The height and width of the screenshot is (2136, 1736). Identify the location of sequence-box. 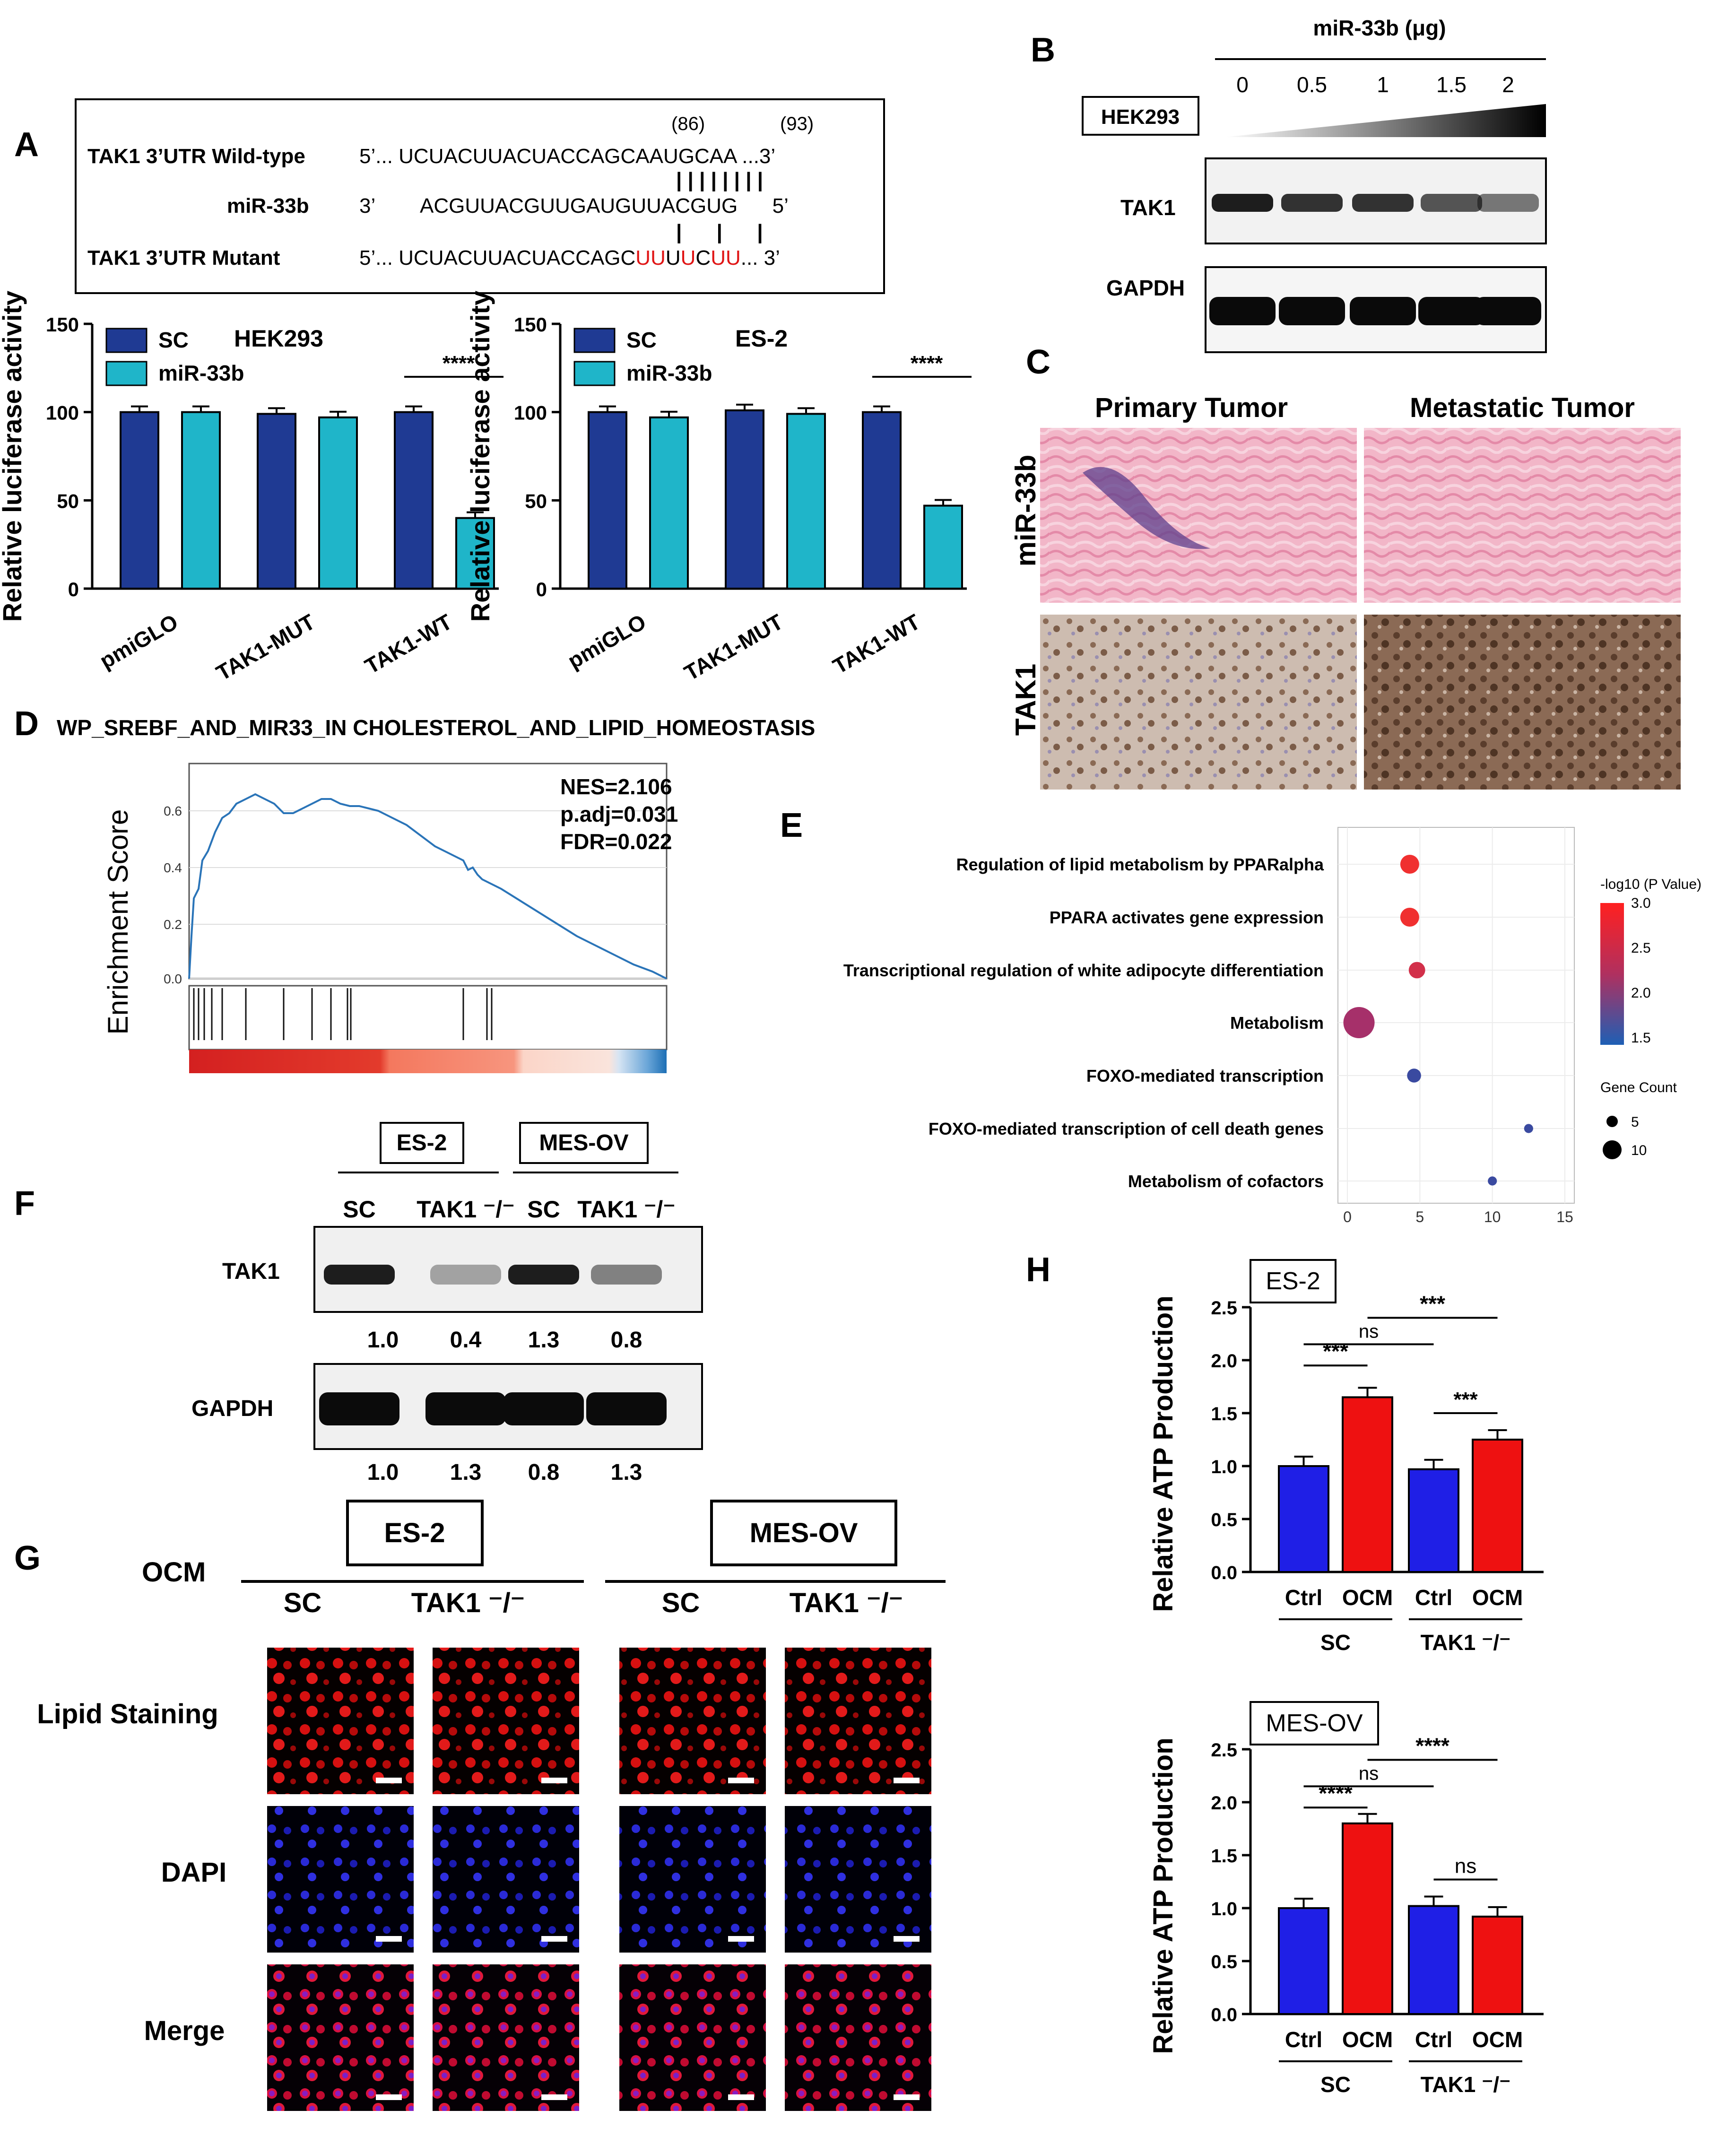
(480, 196).